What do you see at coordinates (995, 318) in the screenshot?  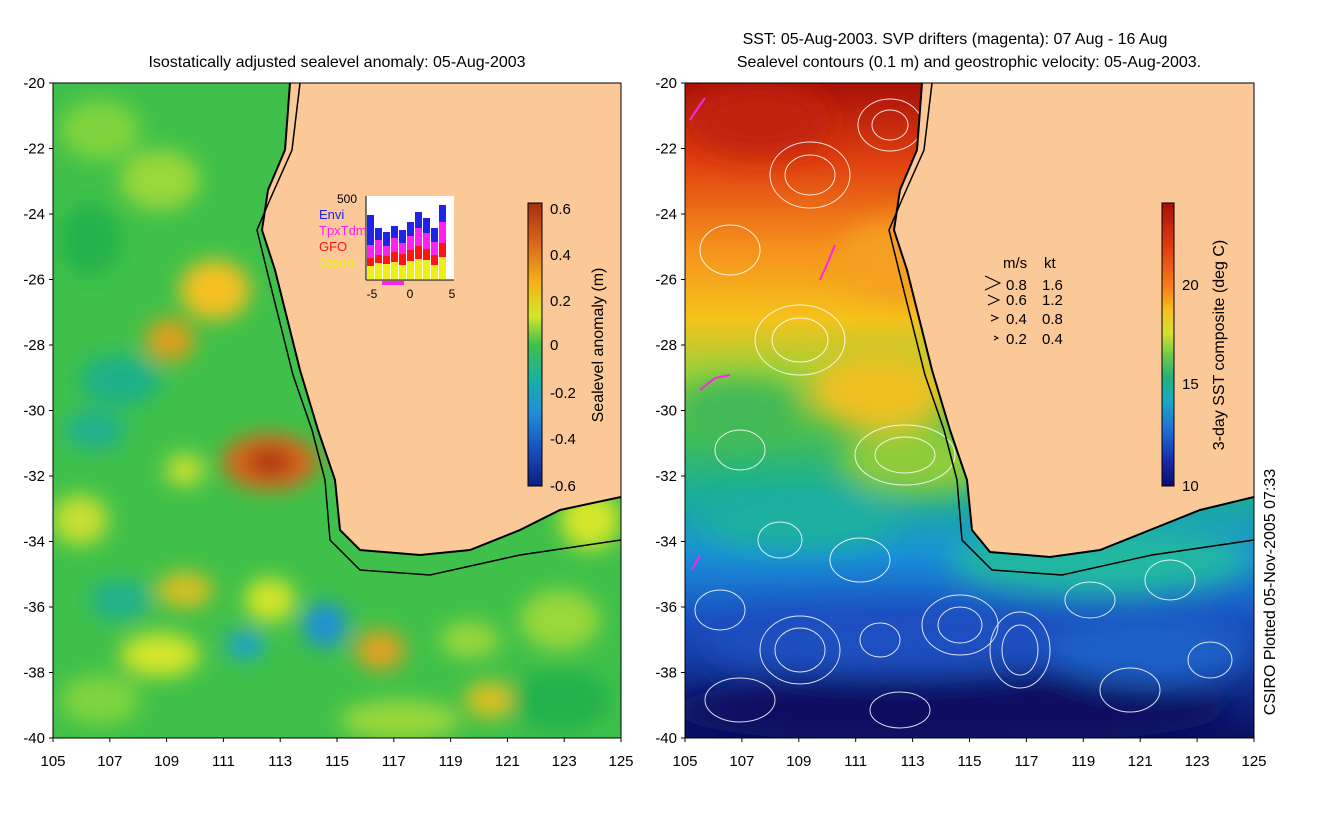 I see `velocity-arrow-0.4` at bounding box center [995, 318].